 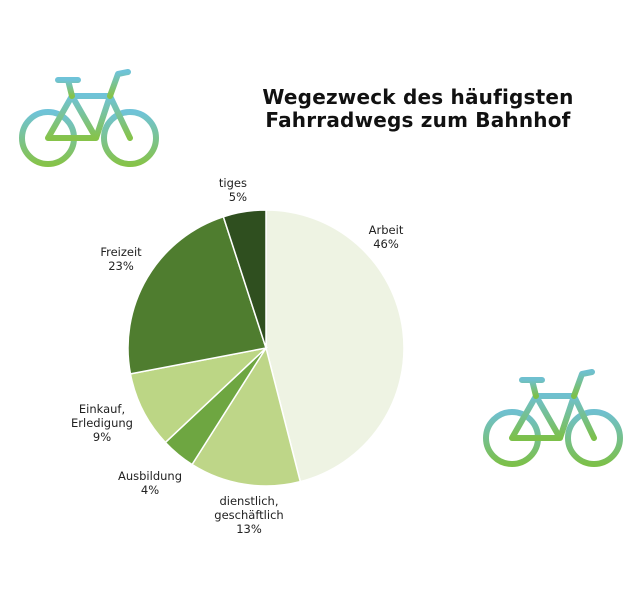 What do you see at coordinates (386, 237) in the screenshot?
I see `pie-data-label: Arbeit 46%` at bounding box center [386, 237].